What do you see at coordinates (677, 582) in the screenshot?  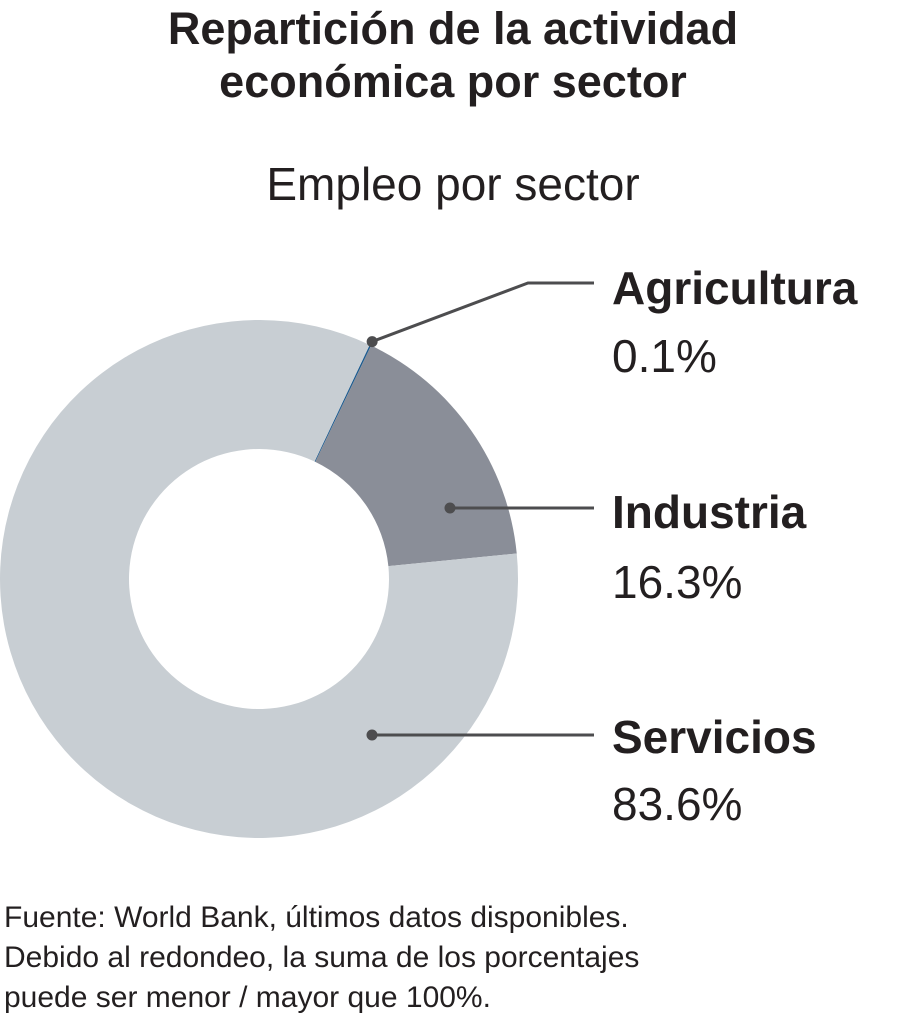 I see `value-industria: 16.3%` at bounding box center [677, 582].